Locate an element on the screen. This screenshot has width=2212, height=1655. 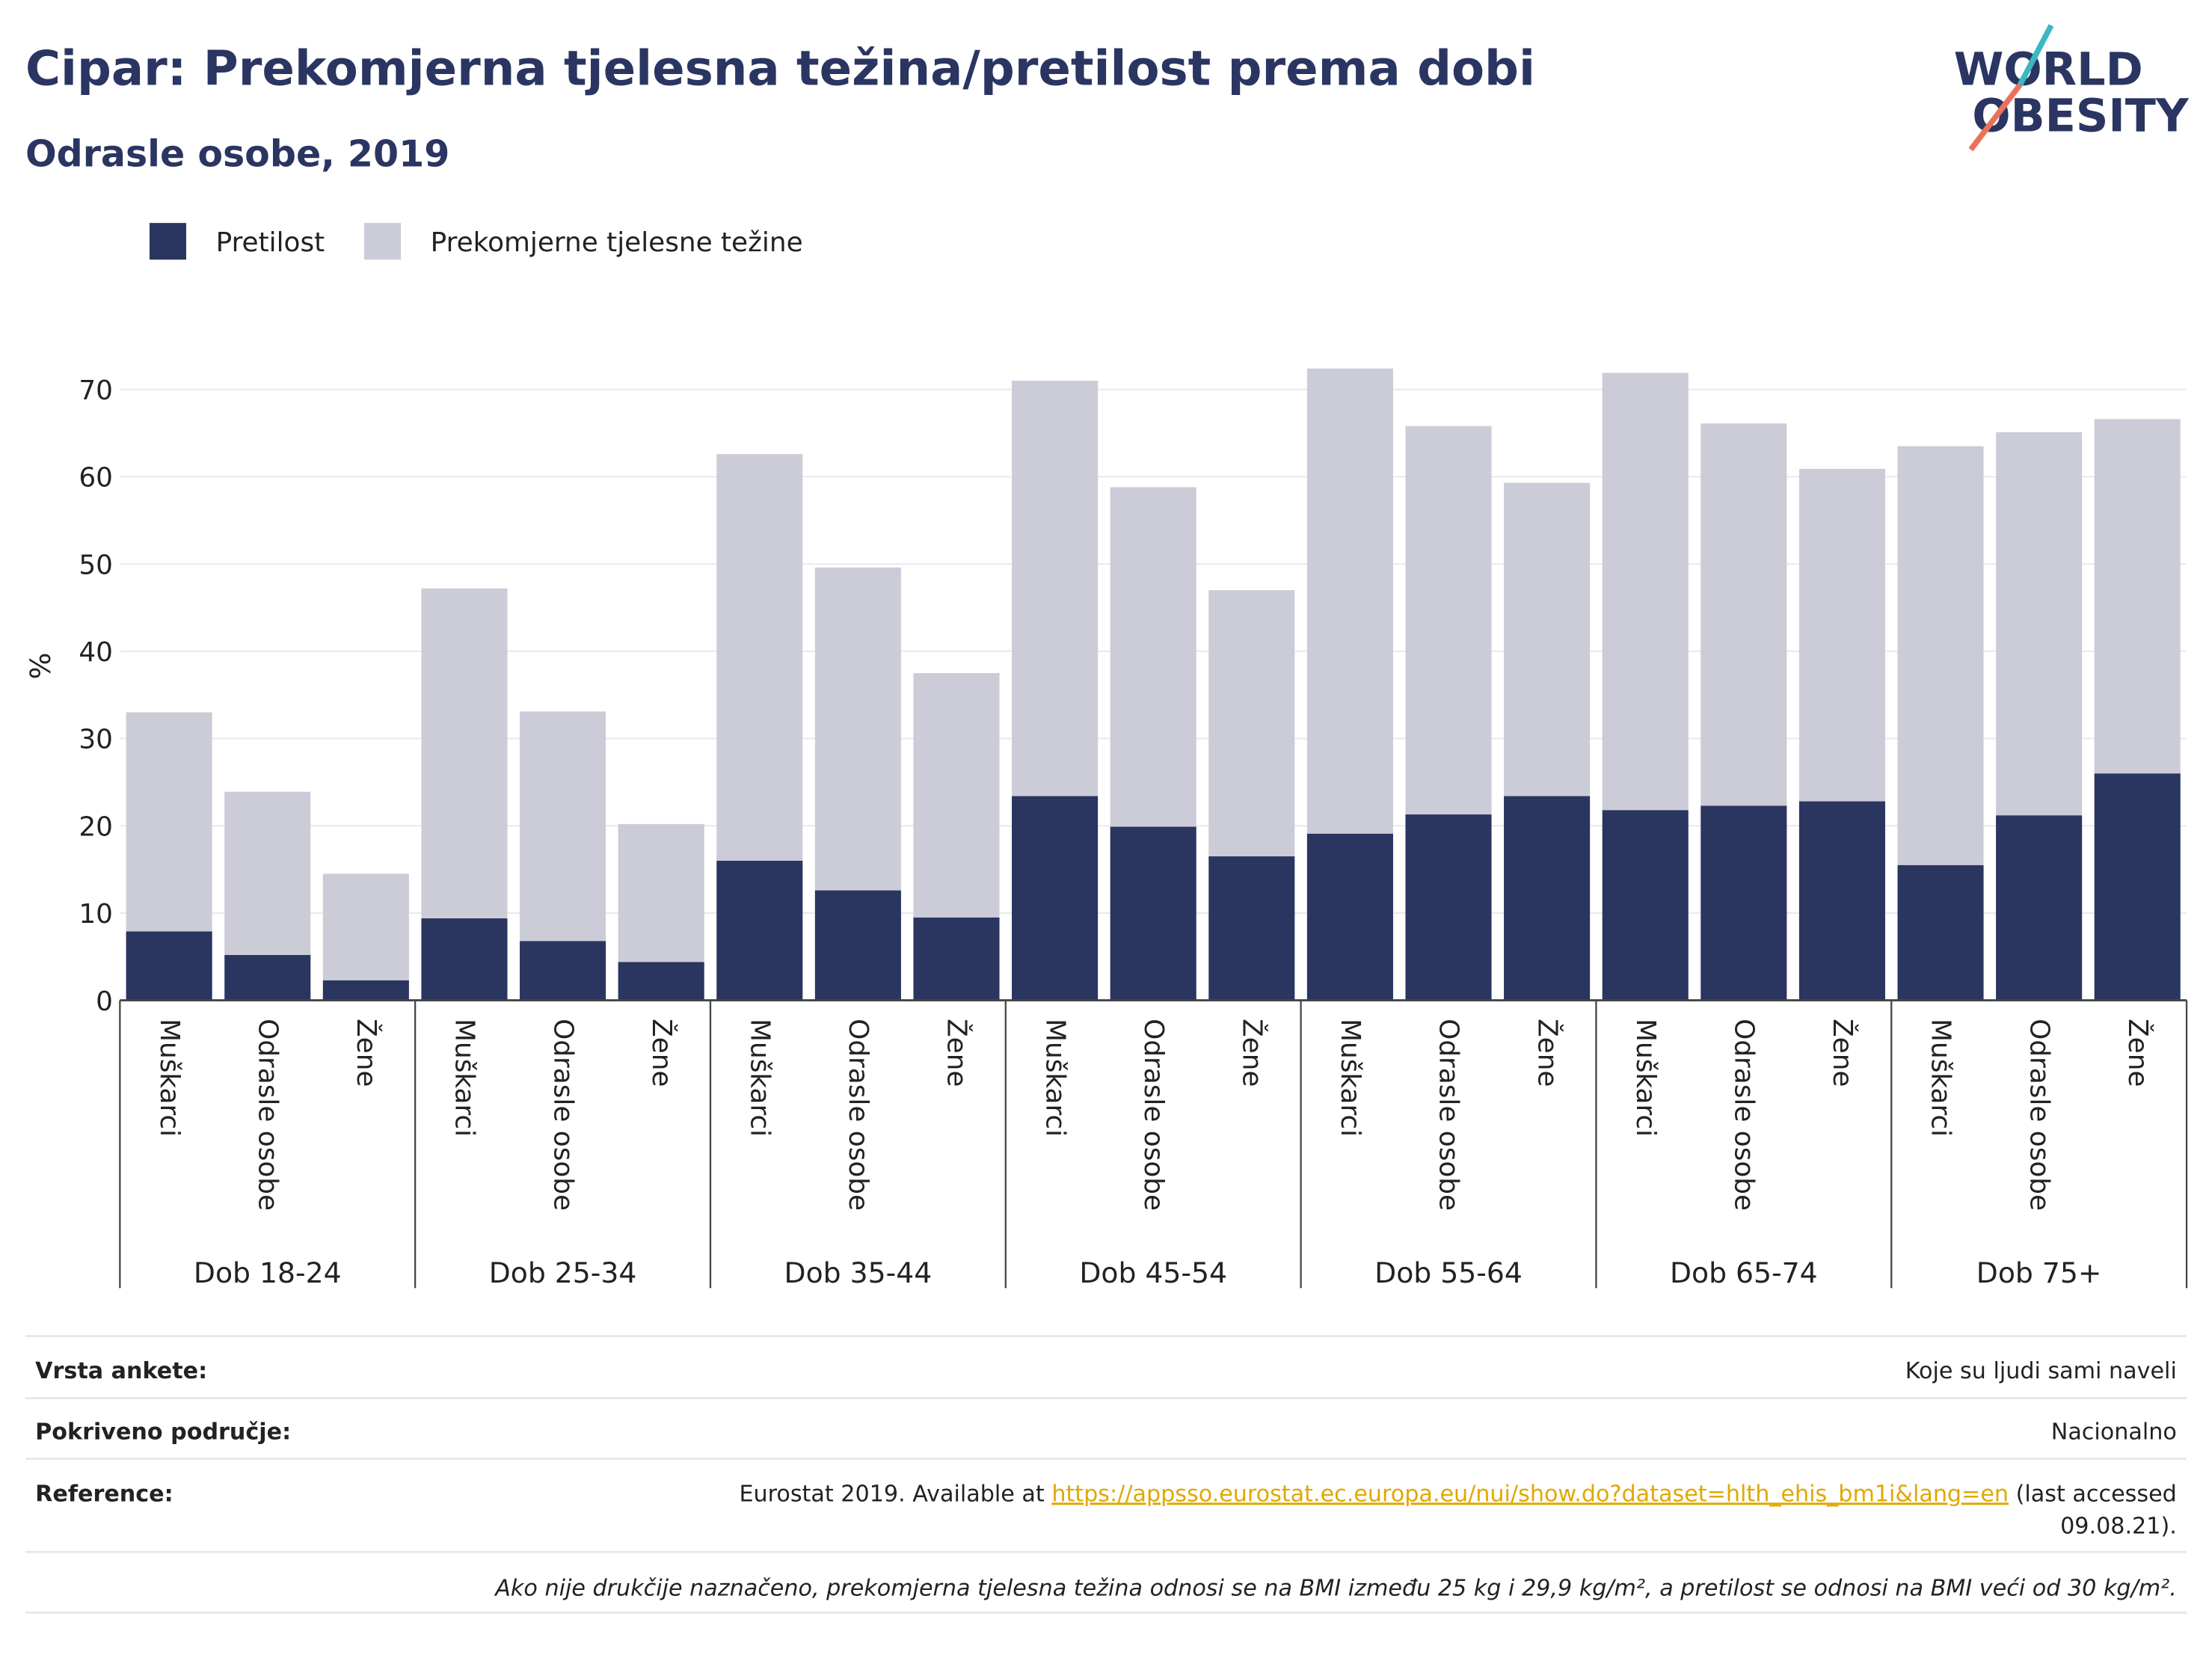
group-label: Dob 35-44 is located at coordinates (858, 1272).